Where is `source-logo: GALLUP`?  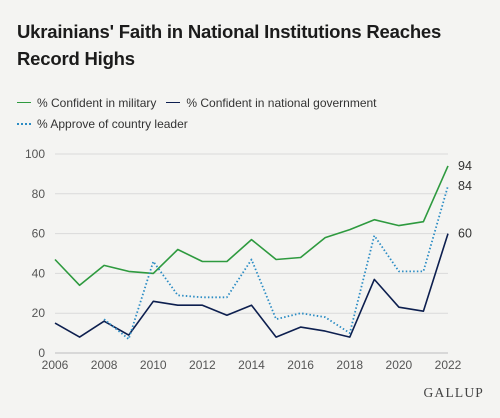 source-logo: GALLUP is located at coordinates (453, 392).